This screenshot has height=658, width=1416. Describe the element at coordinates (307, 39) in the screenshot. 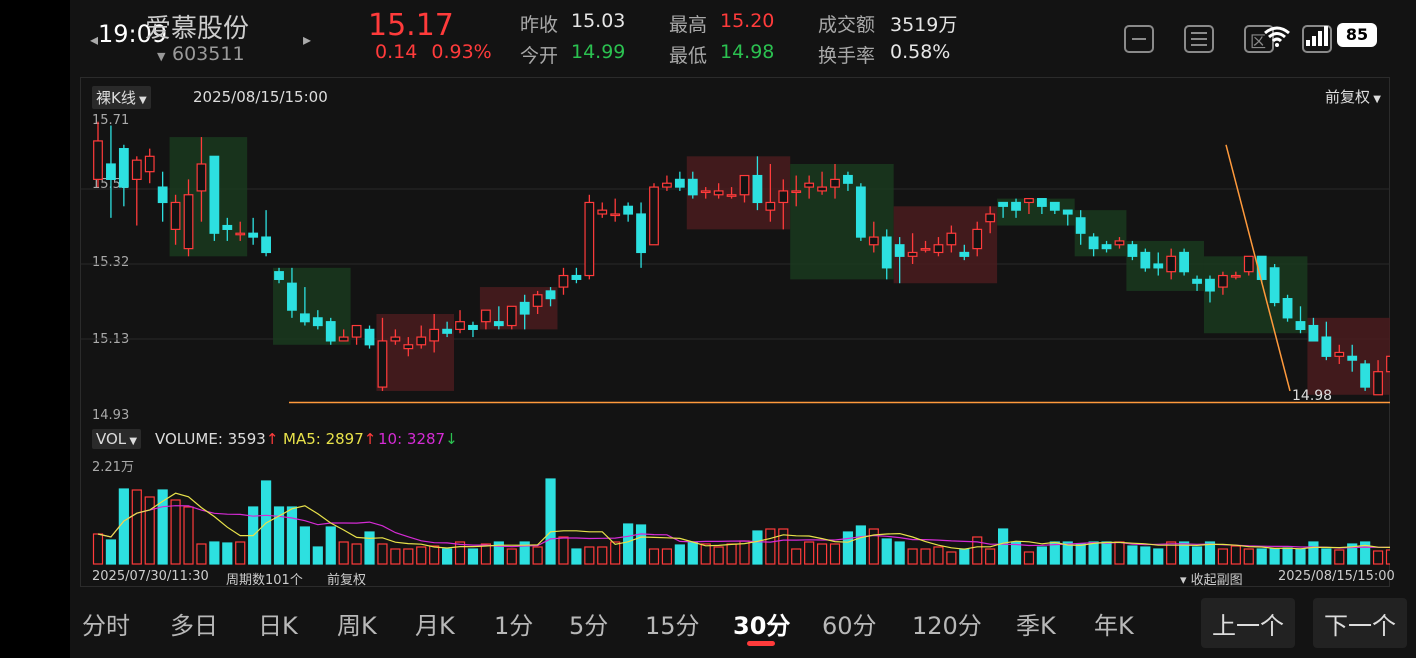

I see `next-stock-arrow-icon: ▸` at that location.